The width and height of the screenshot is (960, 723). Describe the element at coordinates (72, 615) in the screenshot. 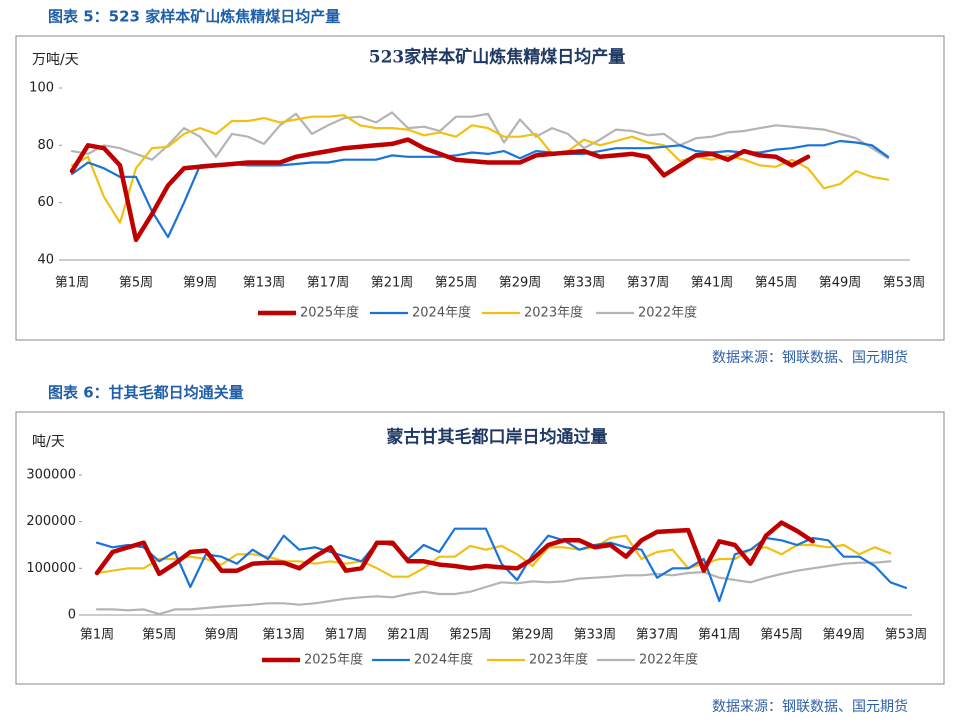

I see `y-tick-label: 0` at that location.